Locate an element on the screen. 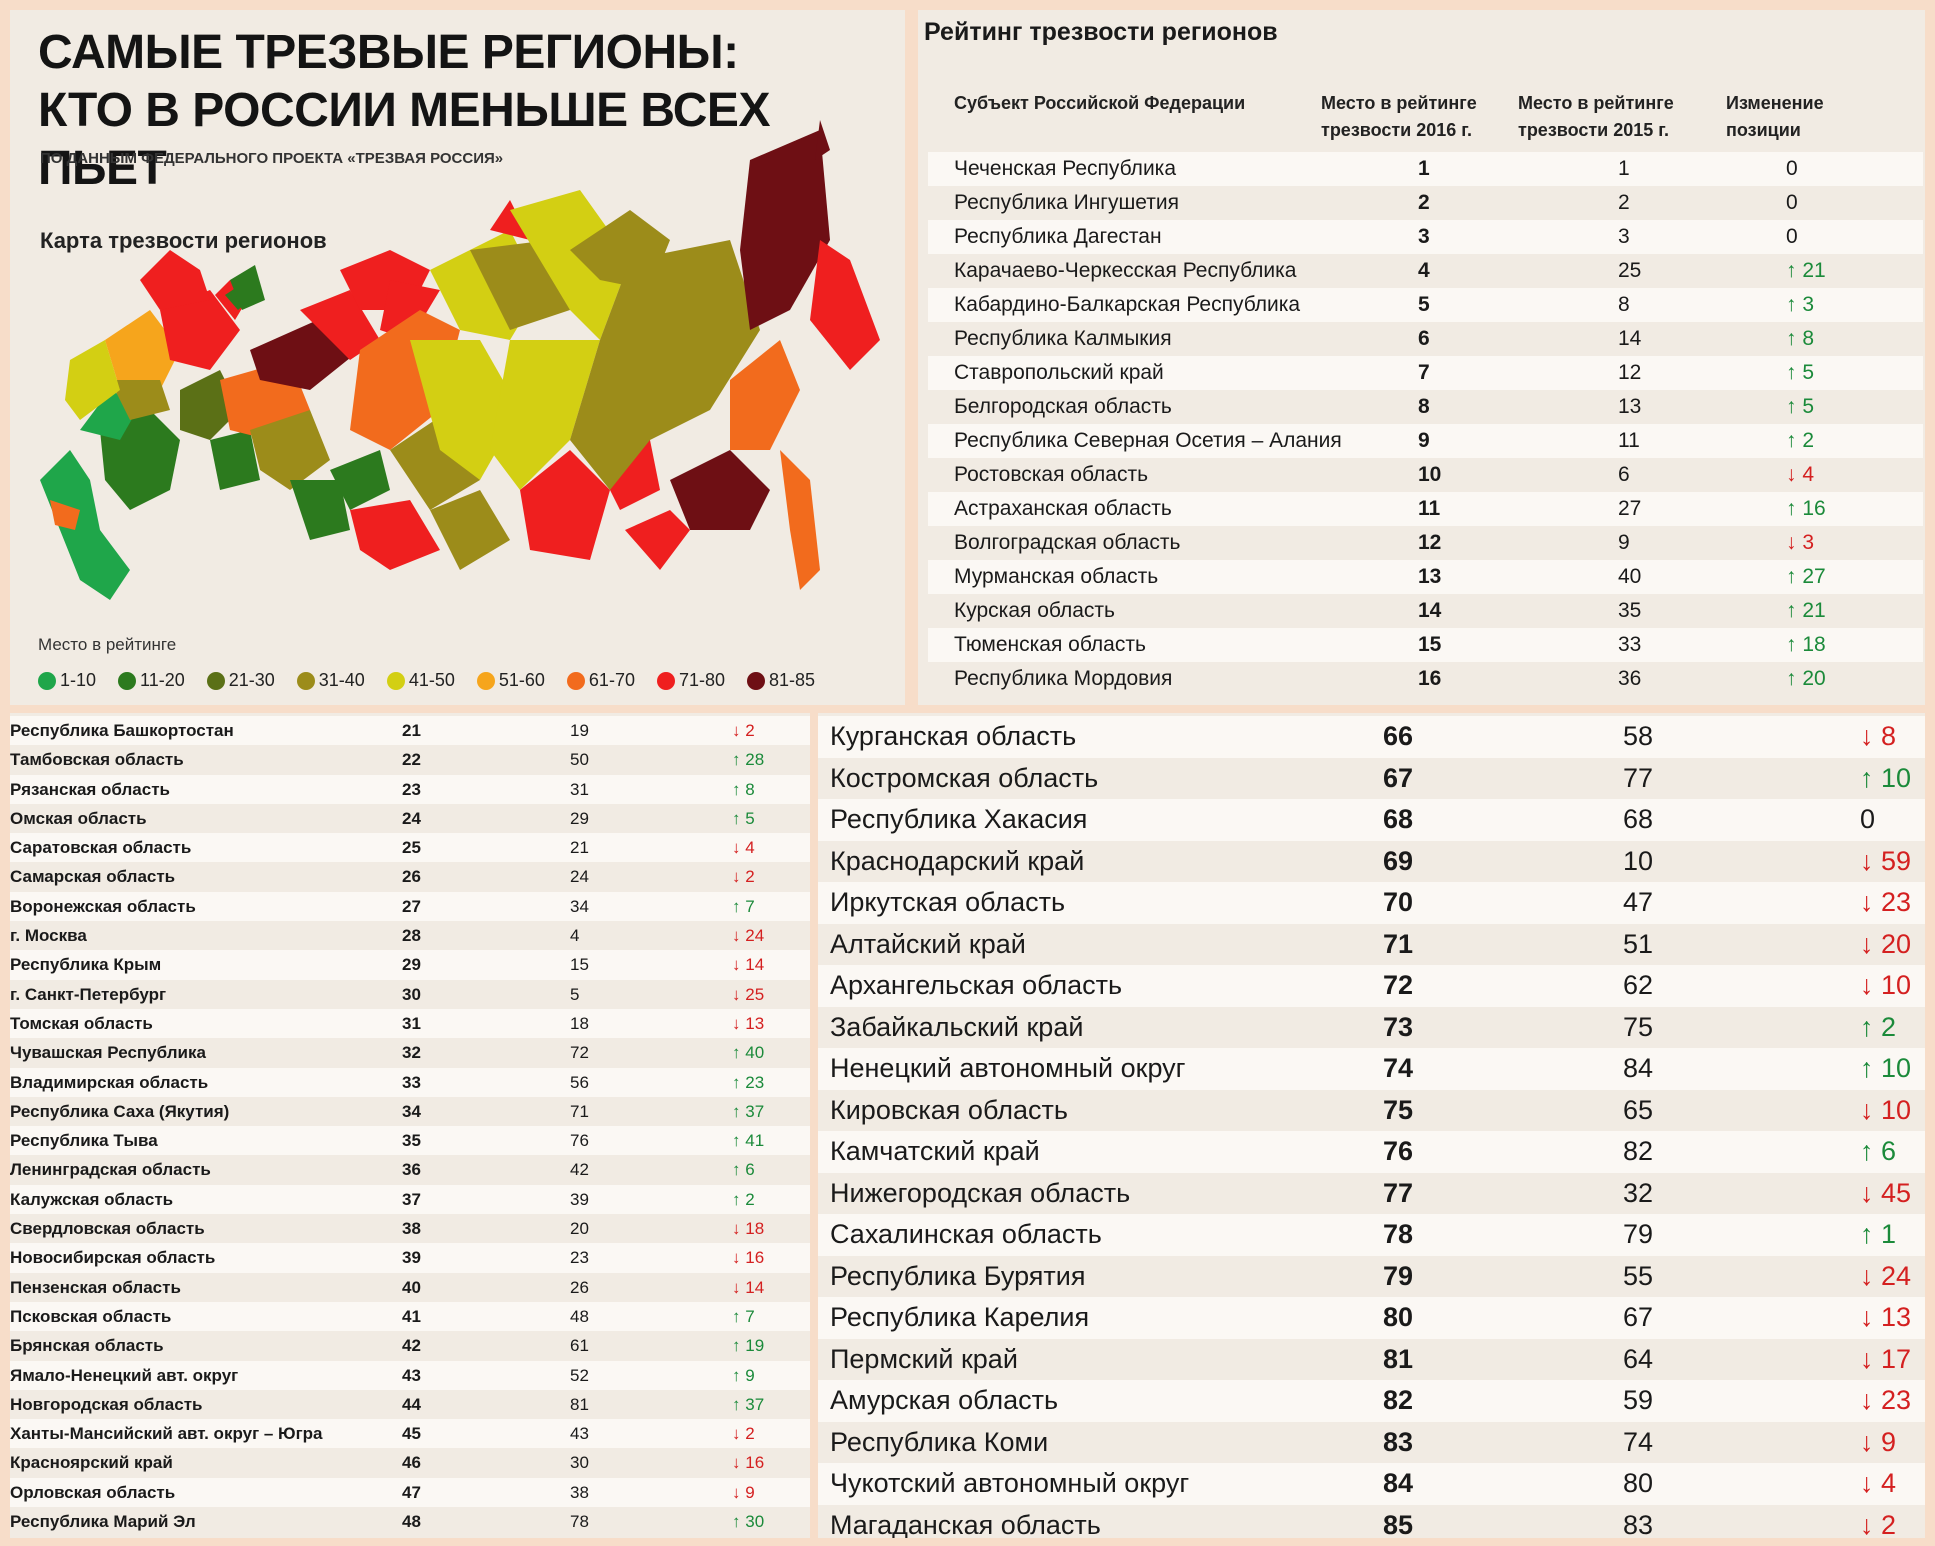 This screenshot has height=1546, width=1935. region-cell: Воронежская область is located at coordinates (103, 906).